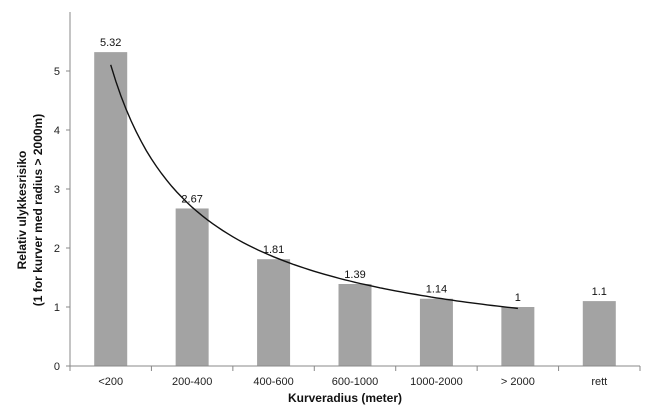  What do you see at coordinates (599, 382) in the screenshot?
I see `x-tick-label: rett` at bounding box center [599, 382].